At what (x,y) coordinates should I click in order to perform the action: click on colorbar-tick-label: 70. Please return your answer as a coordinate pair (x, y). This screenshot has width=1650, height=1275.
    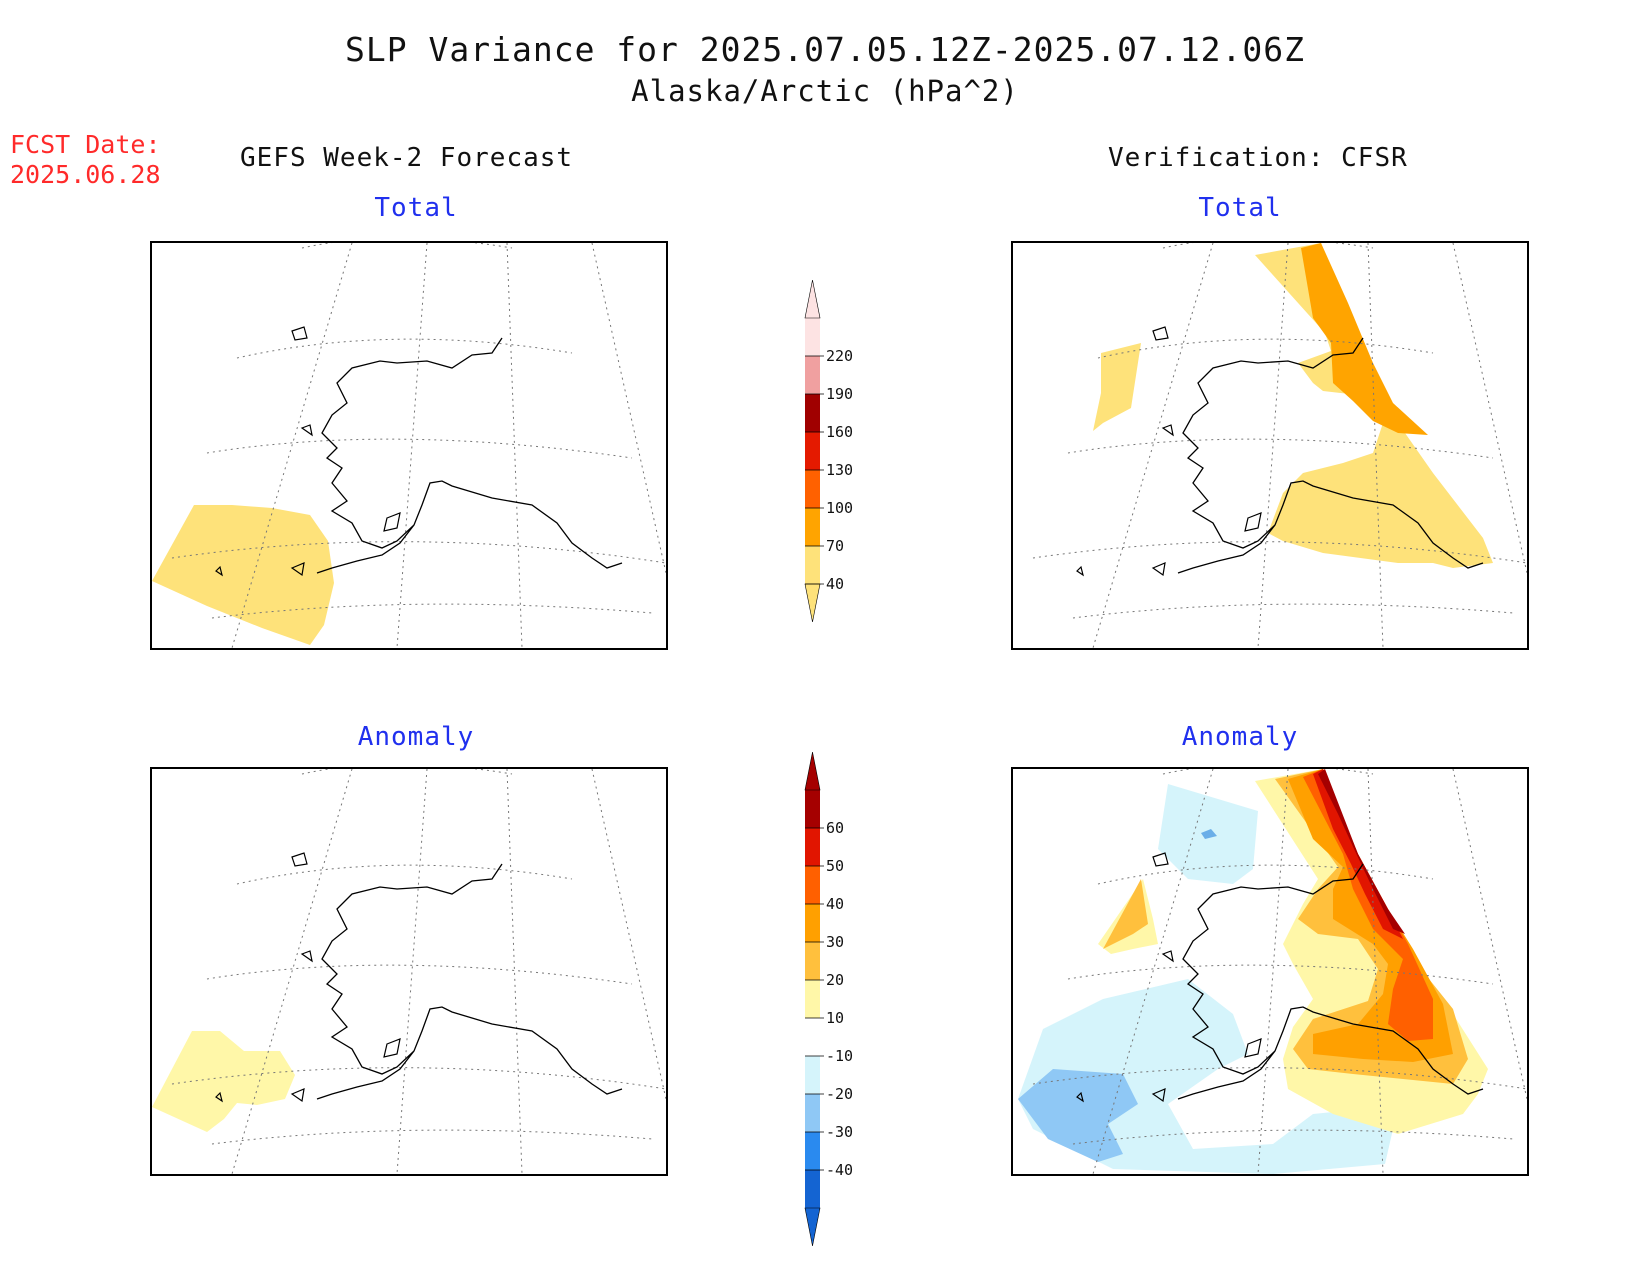
    Looking at the image, I should click on (835, 546).